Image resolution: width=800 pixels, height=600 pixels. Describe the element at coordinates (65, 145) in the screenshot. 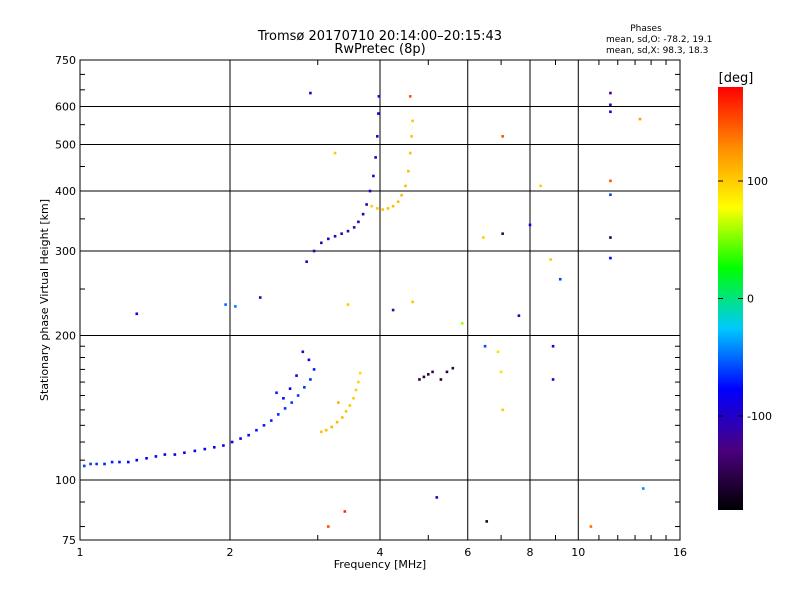

I see `y-tick-label: 500` at that location.